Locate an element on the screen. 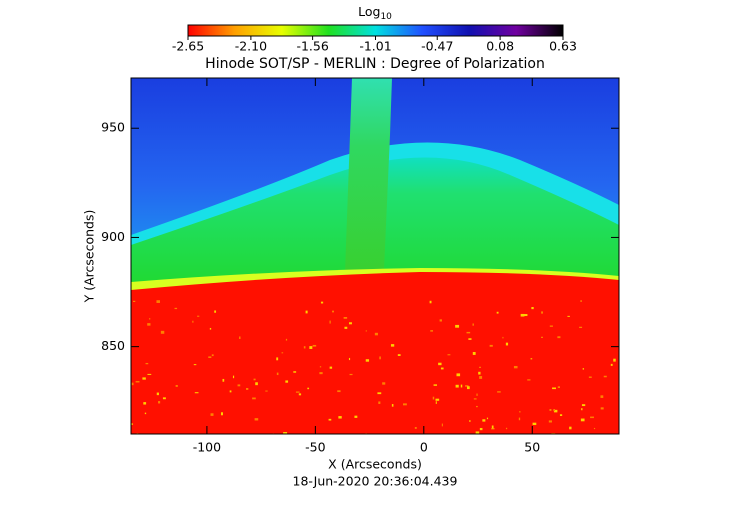 The image size is (750, 512). colorbar-tick-label: 0.63 is located at coordinates (563, 46).